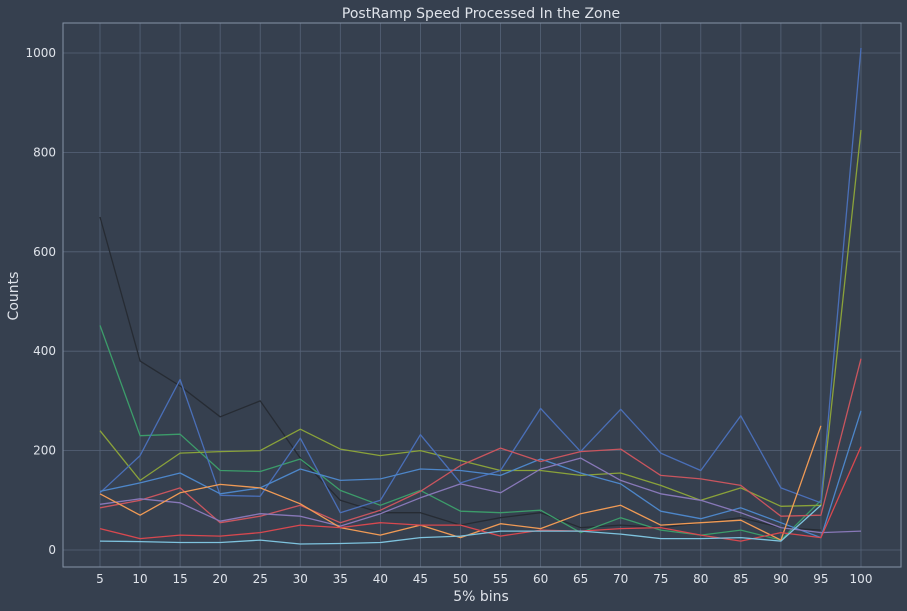 This screenshot has height=611, width=907. Describe the element at coordinates (40, 53) in the screenshot. I see `y-tick-label: 1000` at that location.